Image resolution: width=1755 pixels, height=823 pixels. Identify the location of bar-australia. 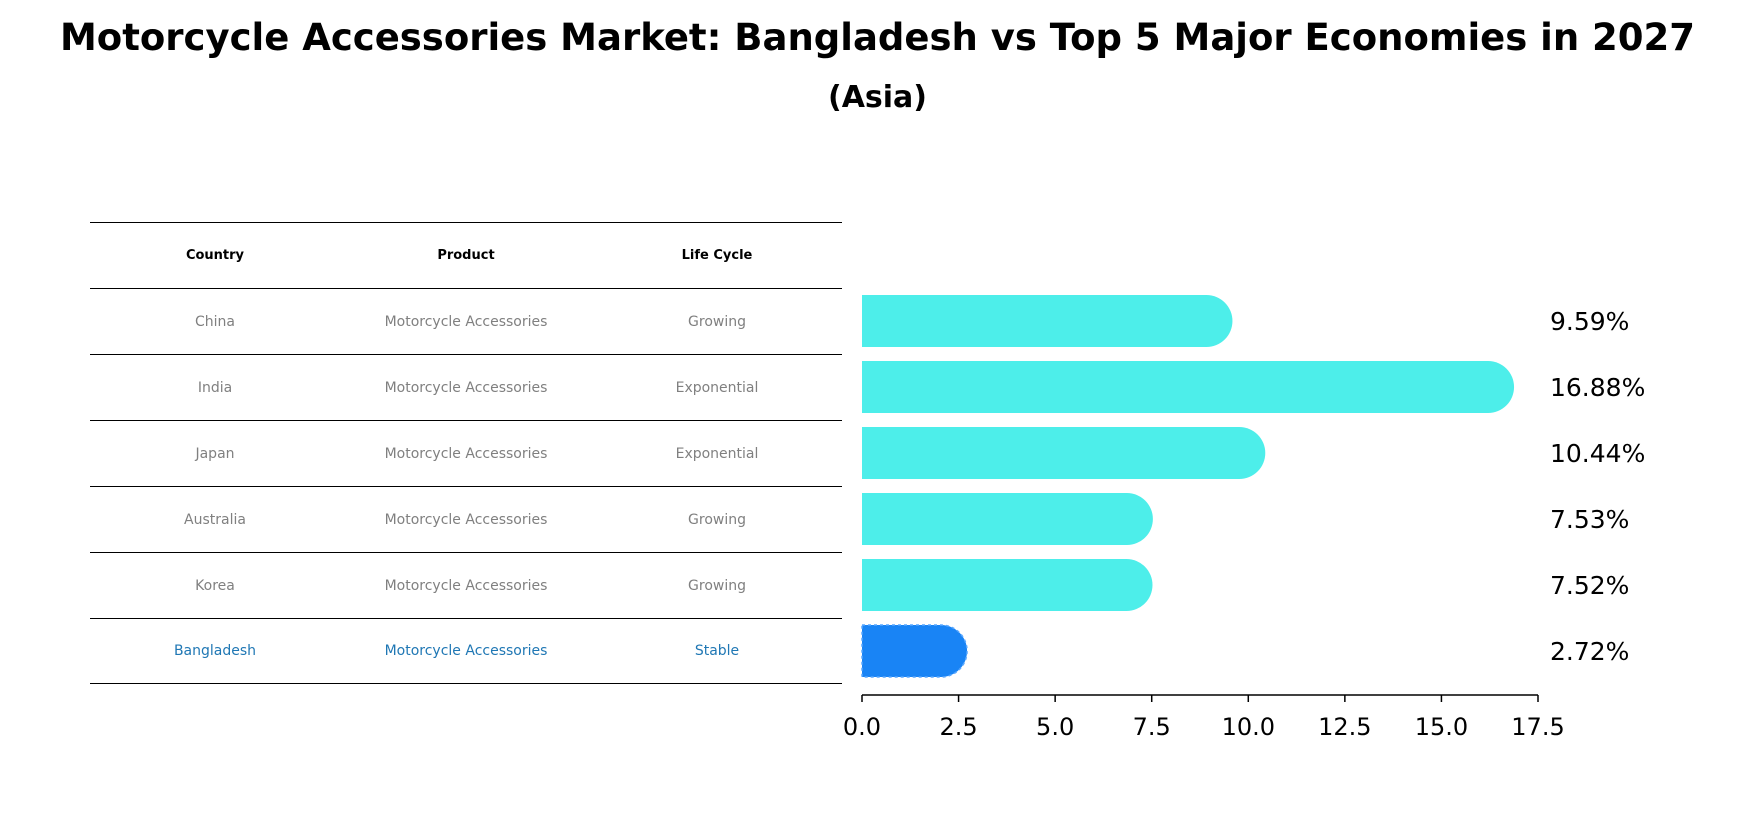
(1007, 519).